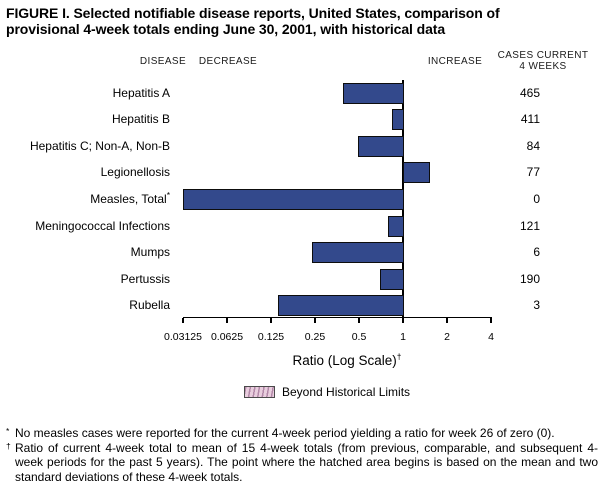 Image resolution: width=602 pixels, height=504 pixels. Describe the element at coordinates (227, 337) in the screenshot. I see `x-axis-tick-label: 0.0625` at that location.